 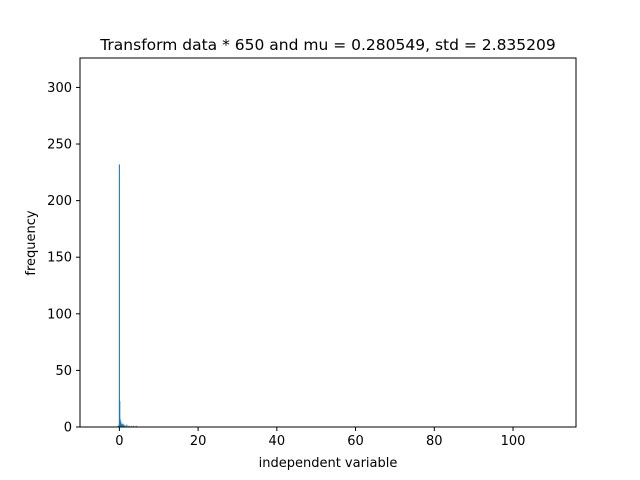 I want to click on x-tick-label: 20, so click(x=198, y=441).